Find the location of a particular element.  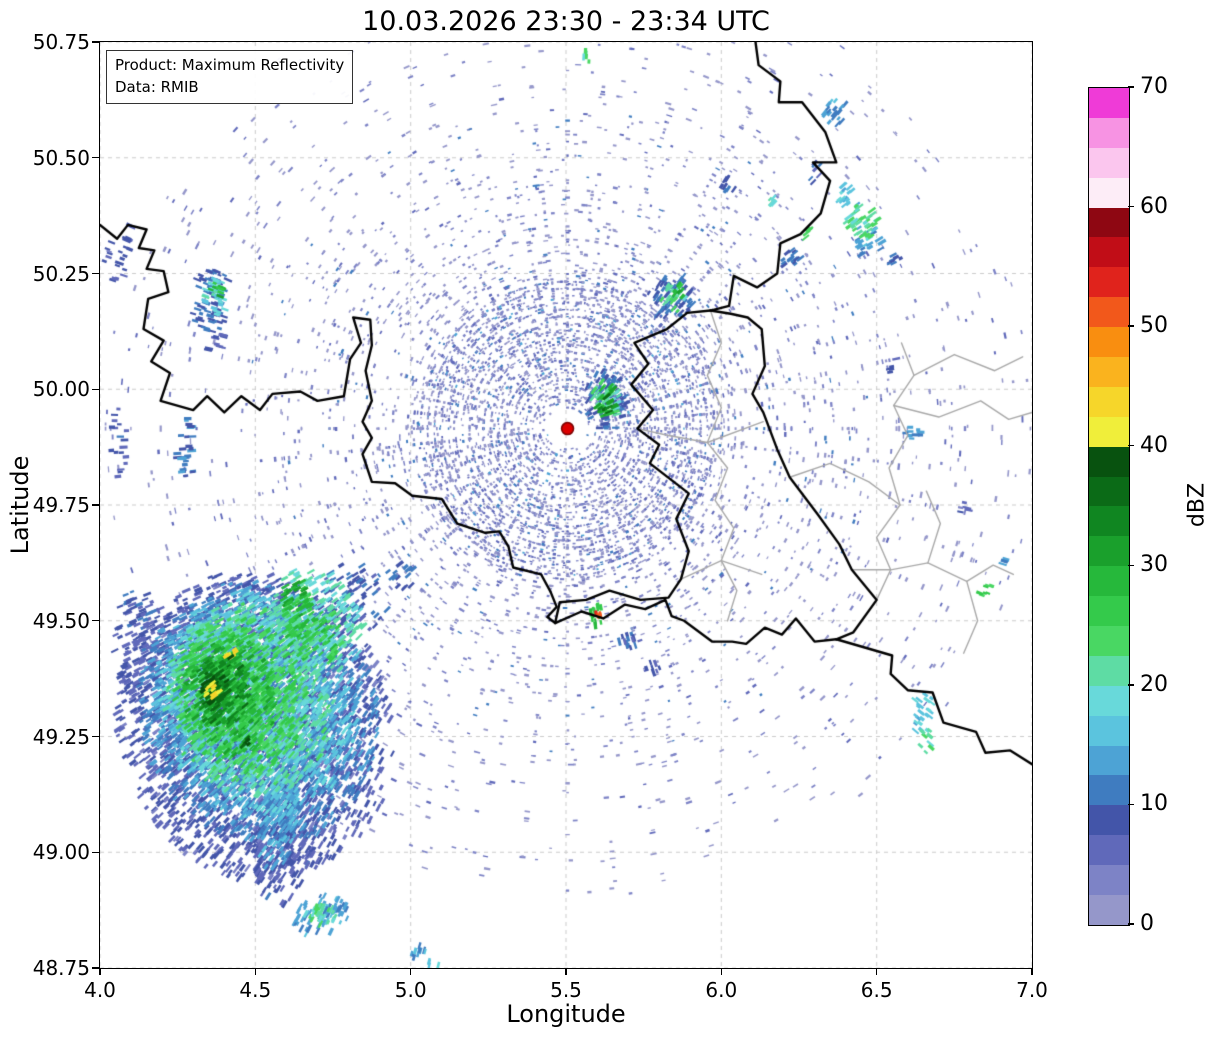

y-tick-label: 49.75 is located at coordinates (61, 505).